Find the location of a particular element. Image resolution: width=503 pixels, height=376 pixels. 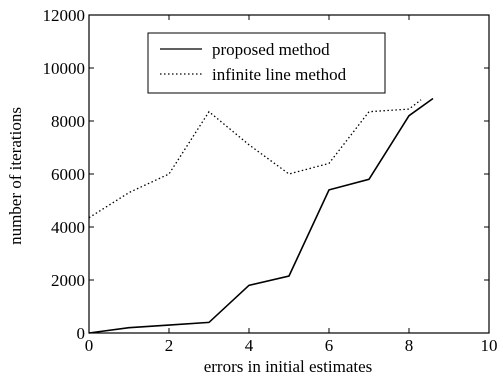

x-tick-label: 4 is located at coordinates (249, 345).